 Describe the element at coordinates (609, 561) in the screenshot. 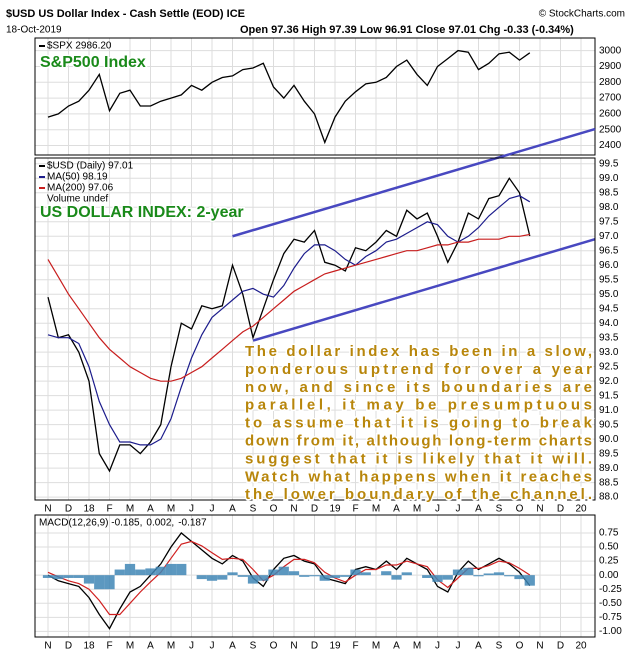

I see `y-tick-label: 0.25` at that location.